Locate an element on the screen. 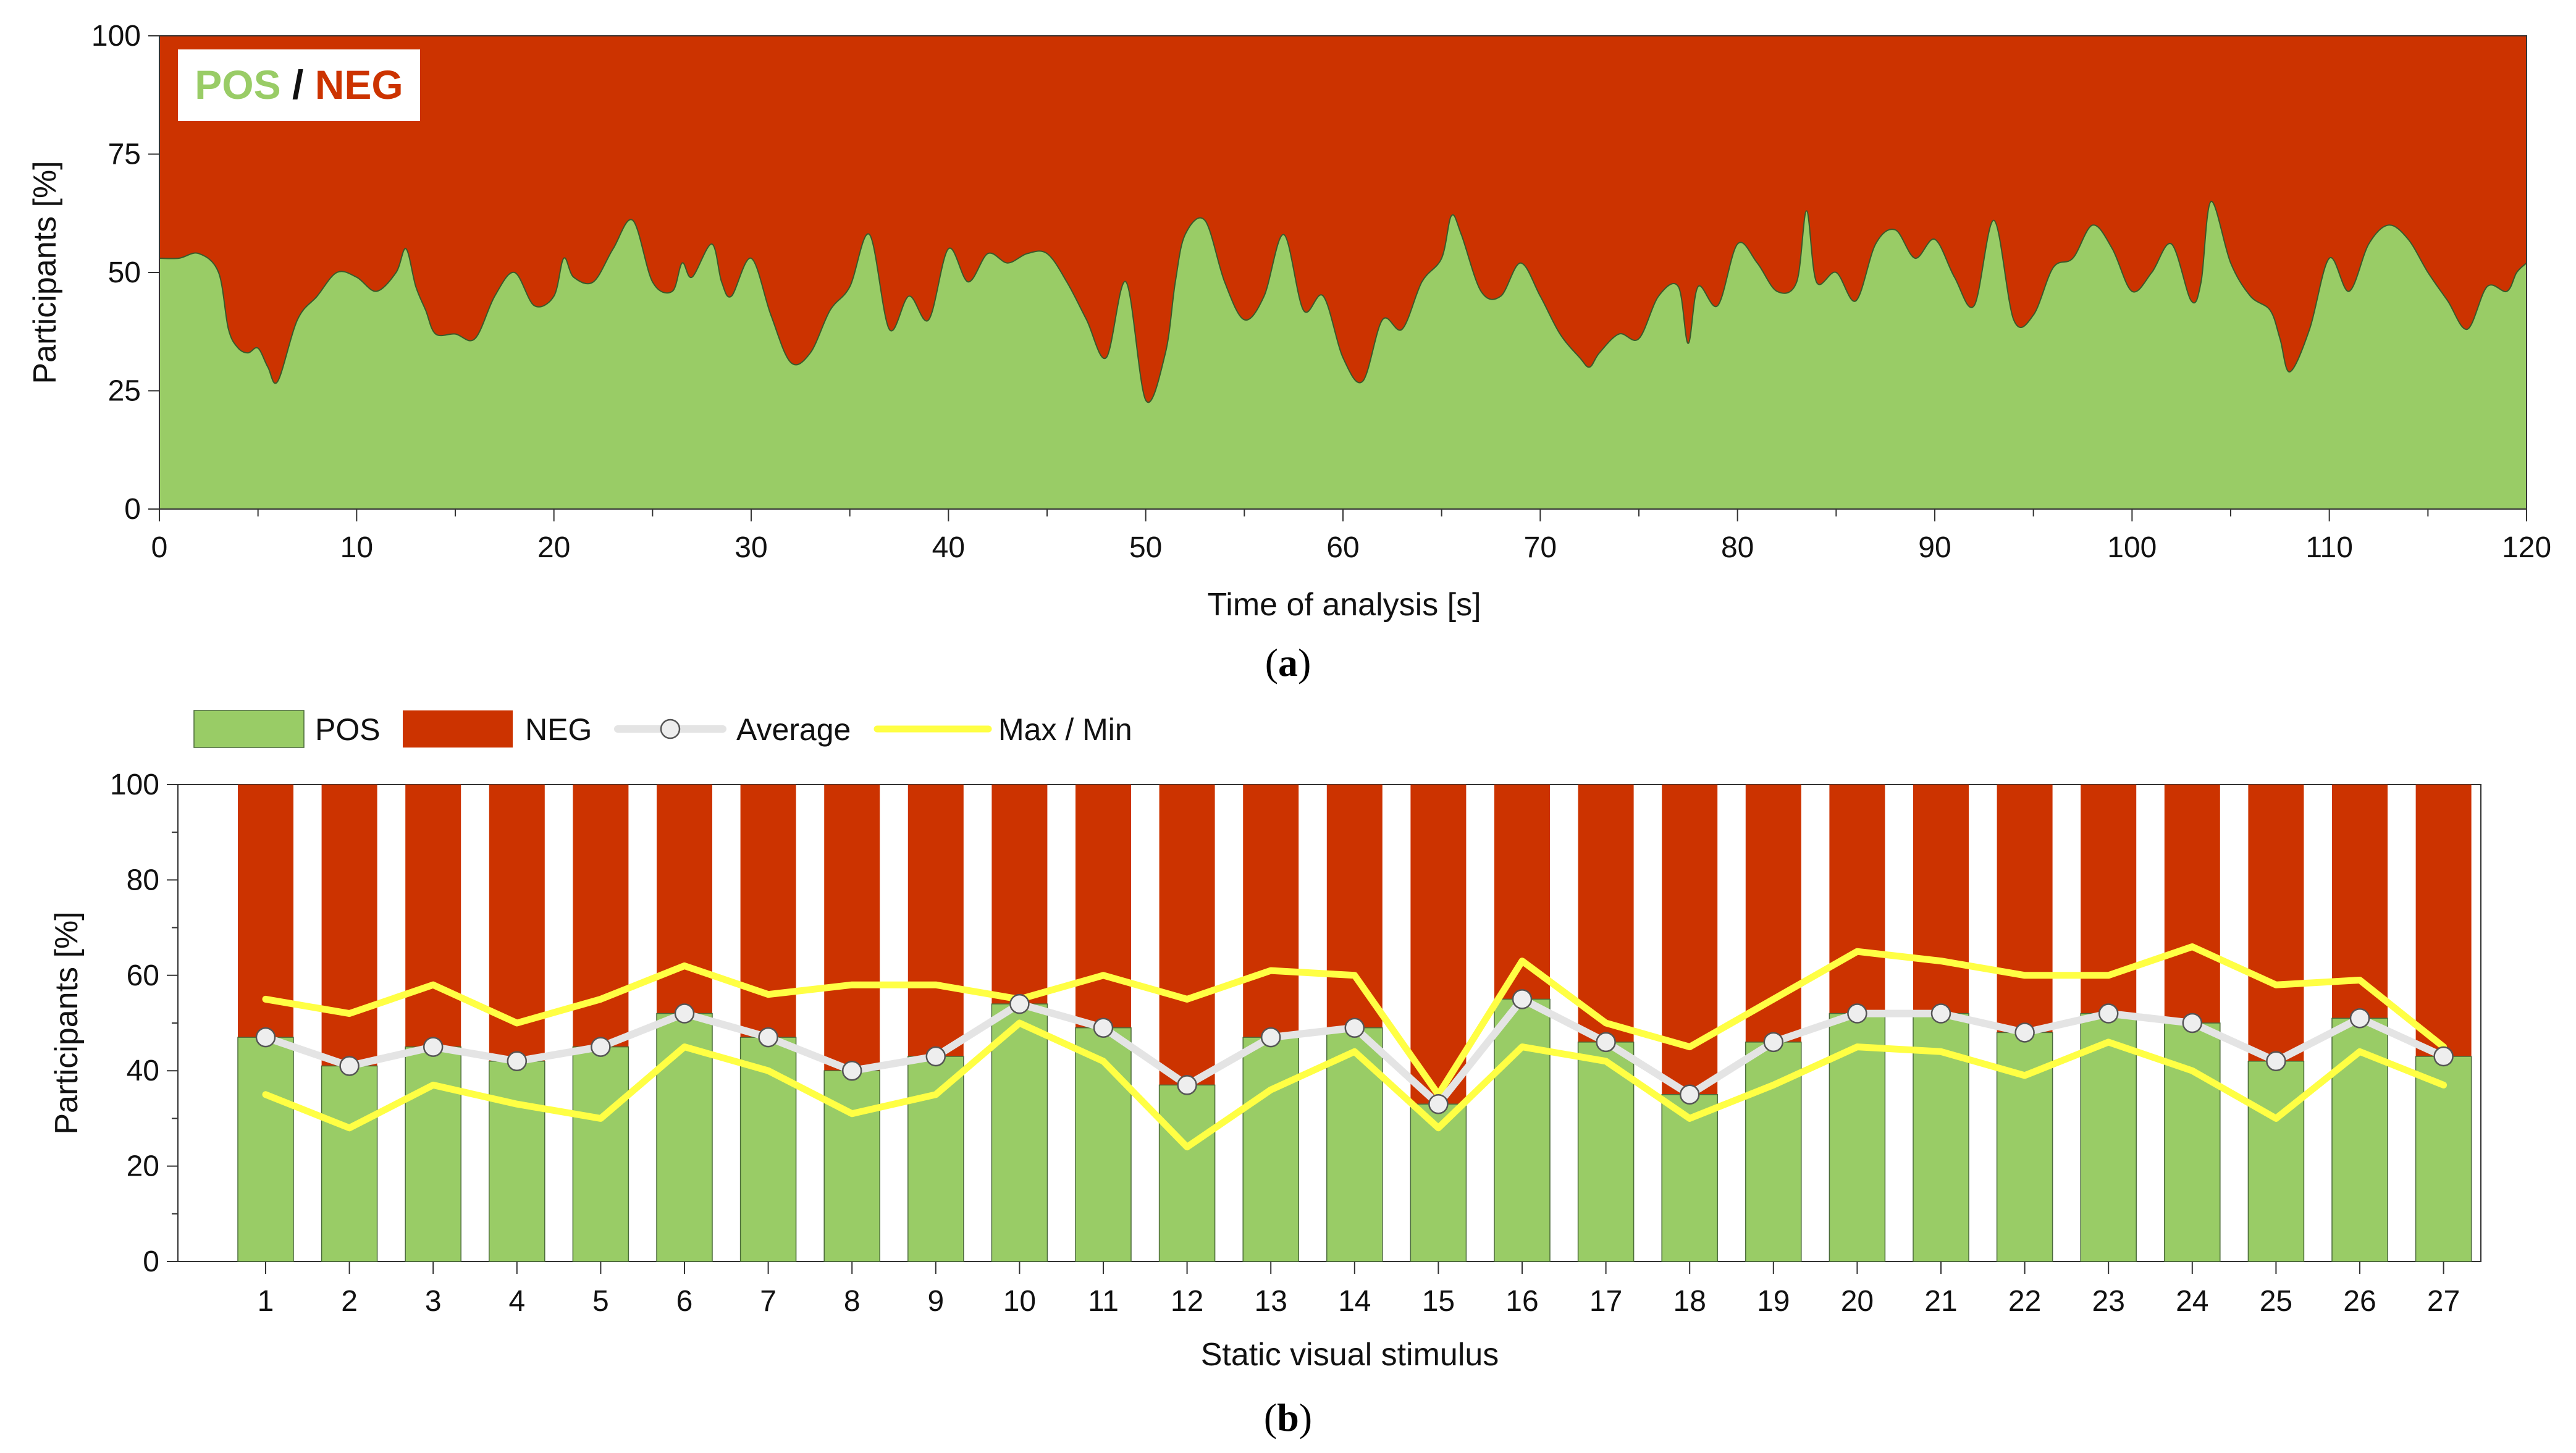  x-tick-label: 19 is located at coordinates (1773, 1301).